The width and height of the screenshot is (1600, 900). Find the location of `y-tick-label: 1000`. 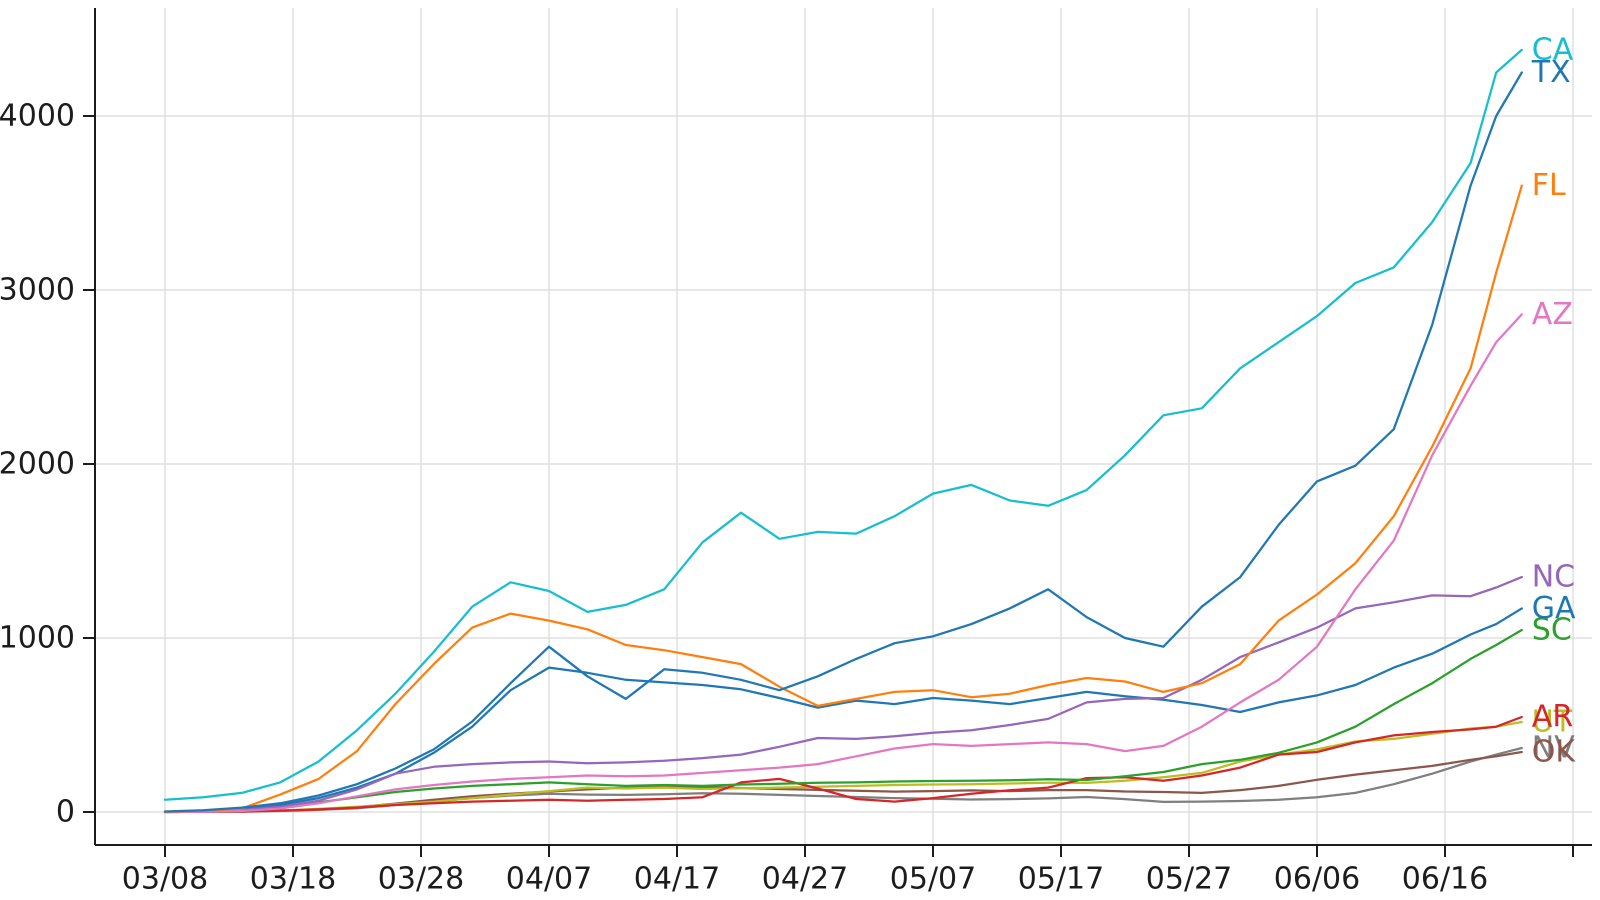

y-tick-label: 1000 is located at coordinates (37, 638).